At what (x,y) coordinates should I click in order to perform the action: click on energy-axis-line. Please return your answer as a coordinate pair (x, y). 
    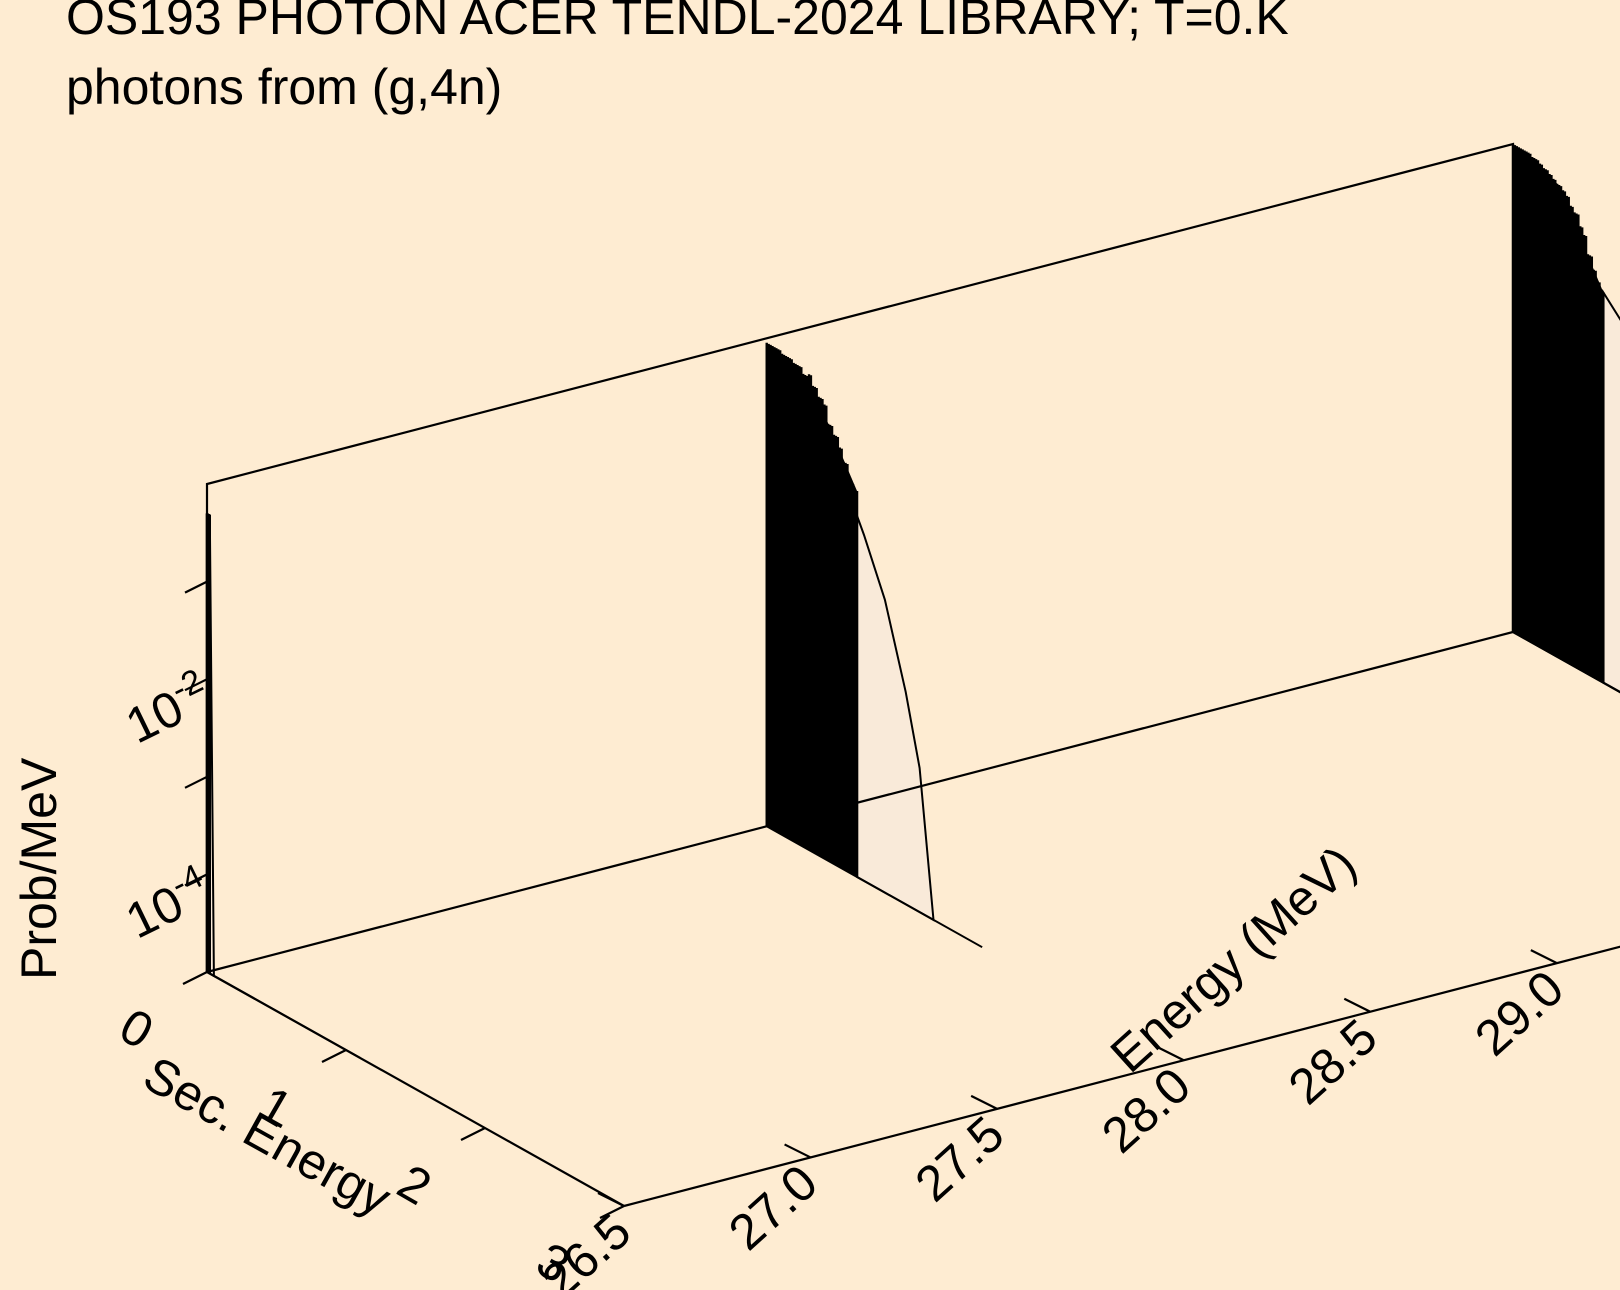
    Looking at the image, I should click on (1121, 1076).